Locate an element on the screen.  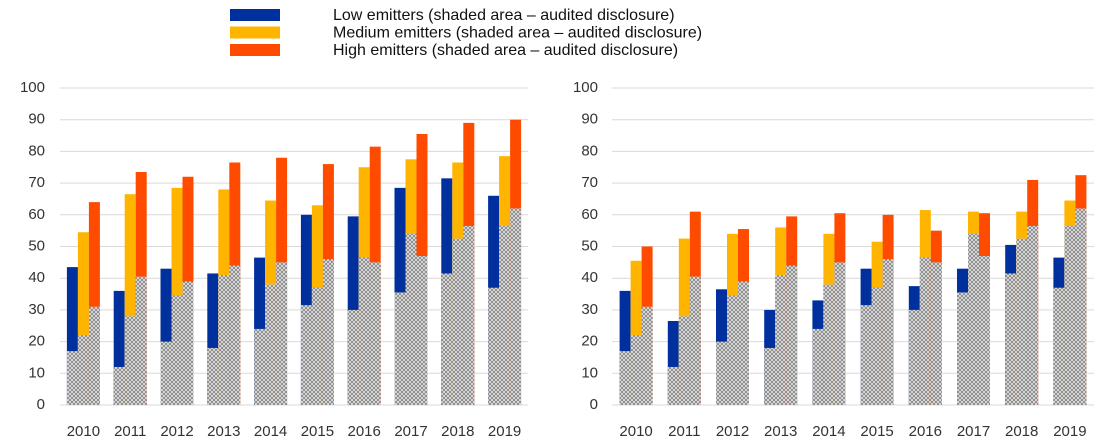
x-tick-label: 2019 is located at coordinates (1069, 431).